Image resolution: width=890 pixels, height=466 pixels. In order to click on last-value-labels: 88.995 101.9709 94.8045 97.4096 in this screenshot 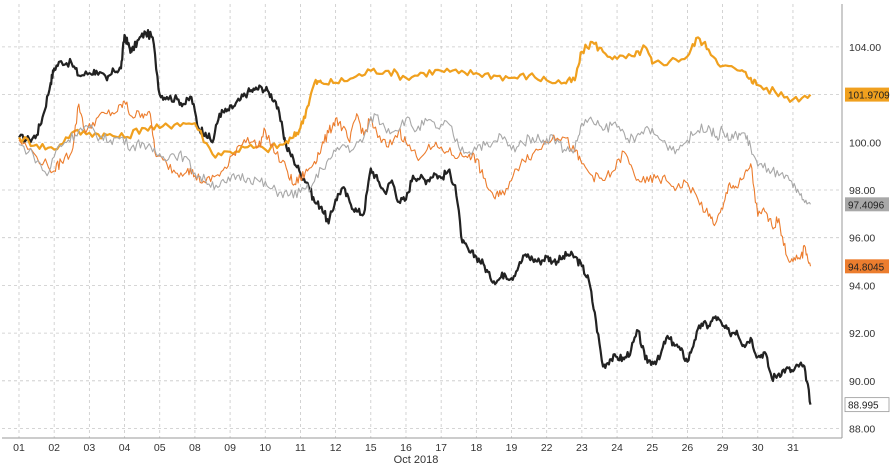, I will do `click(867, 250)`.